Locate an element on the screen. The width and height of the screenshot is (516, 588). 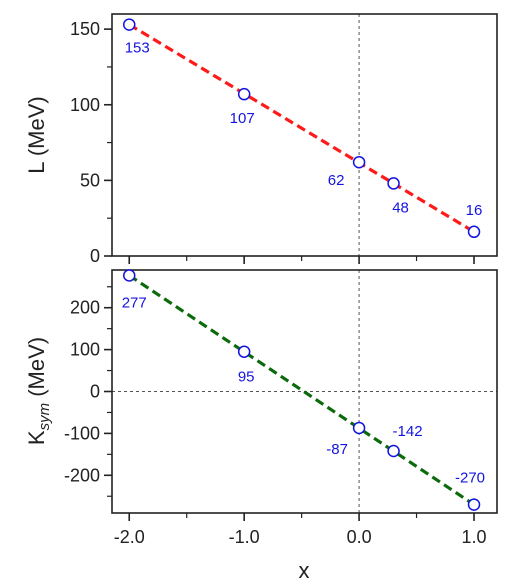
data-label: -87 is located at coordinates (337, 449).